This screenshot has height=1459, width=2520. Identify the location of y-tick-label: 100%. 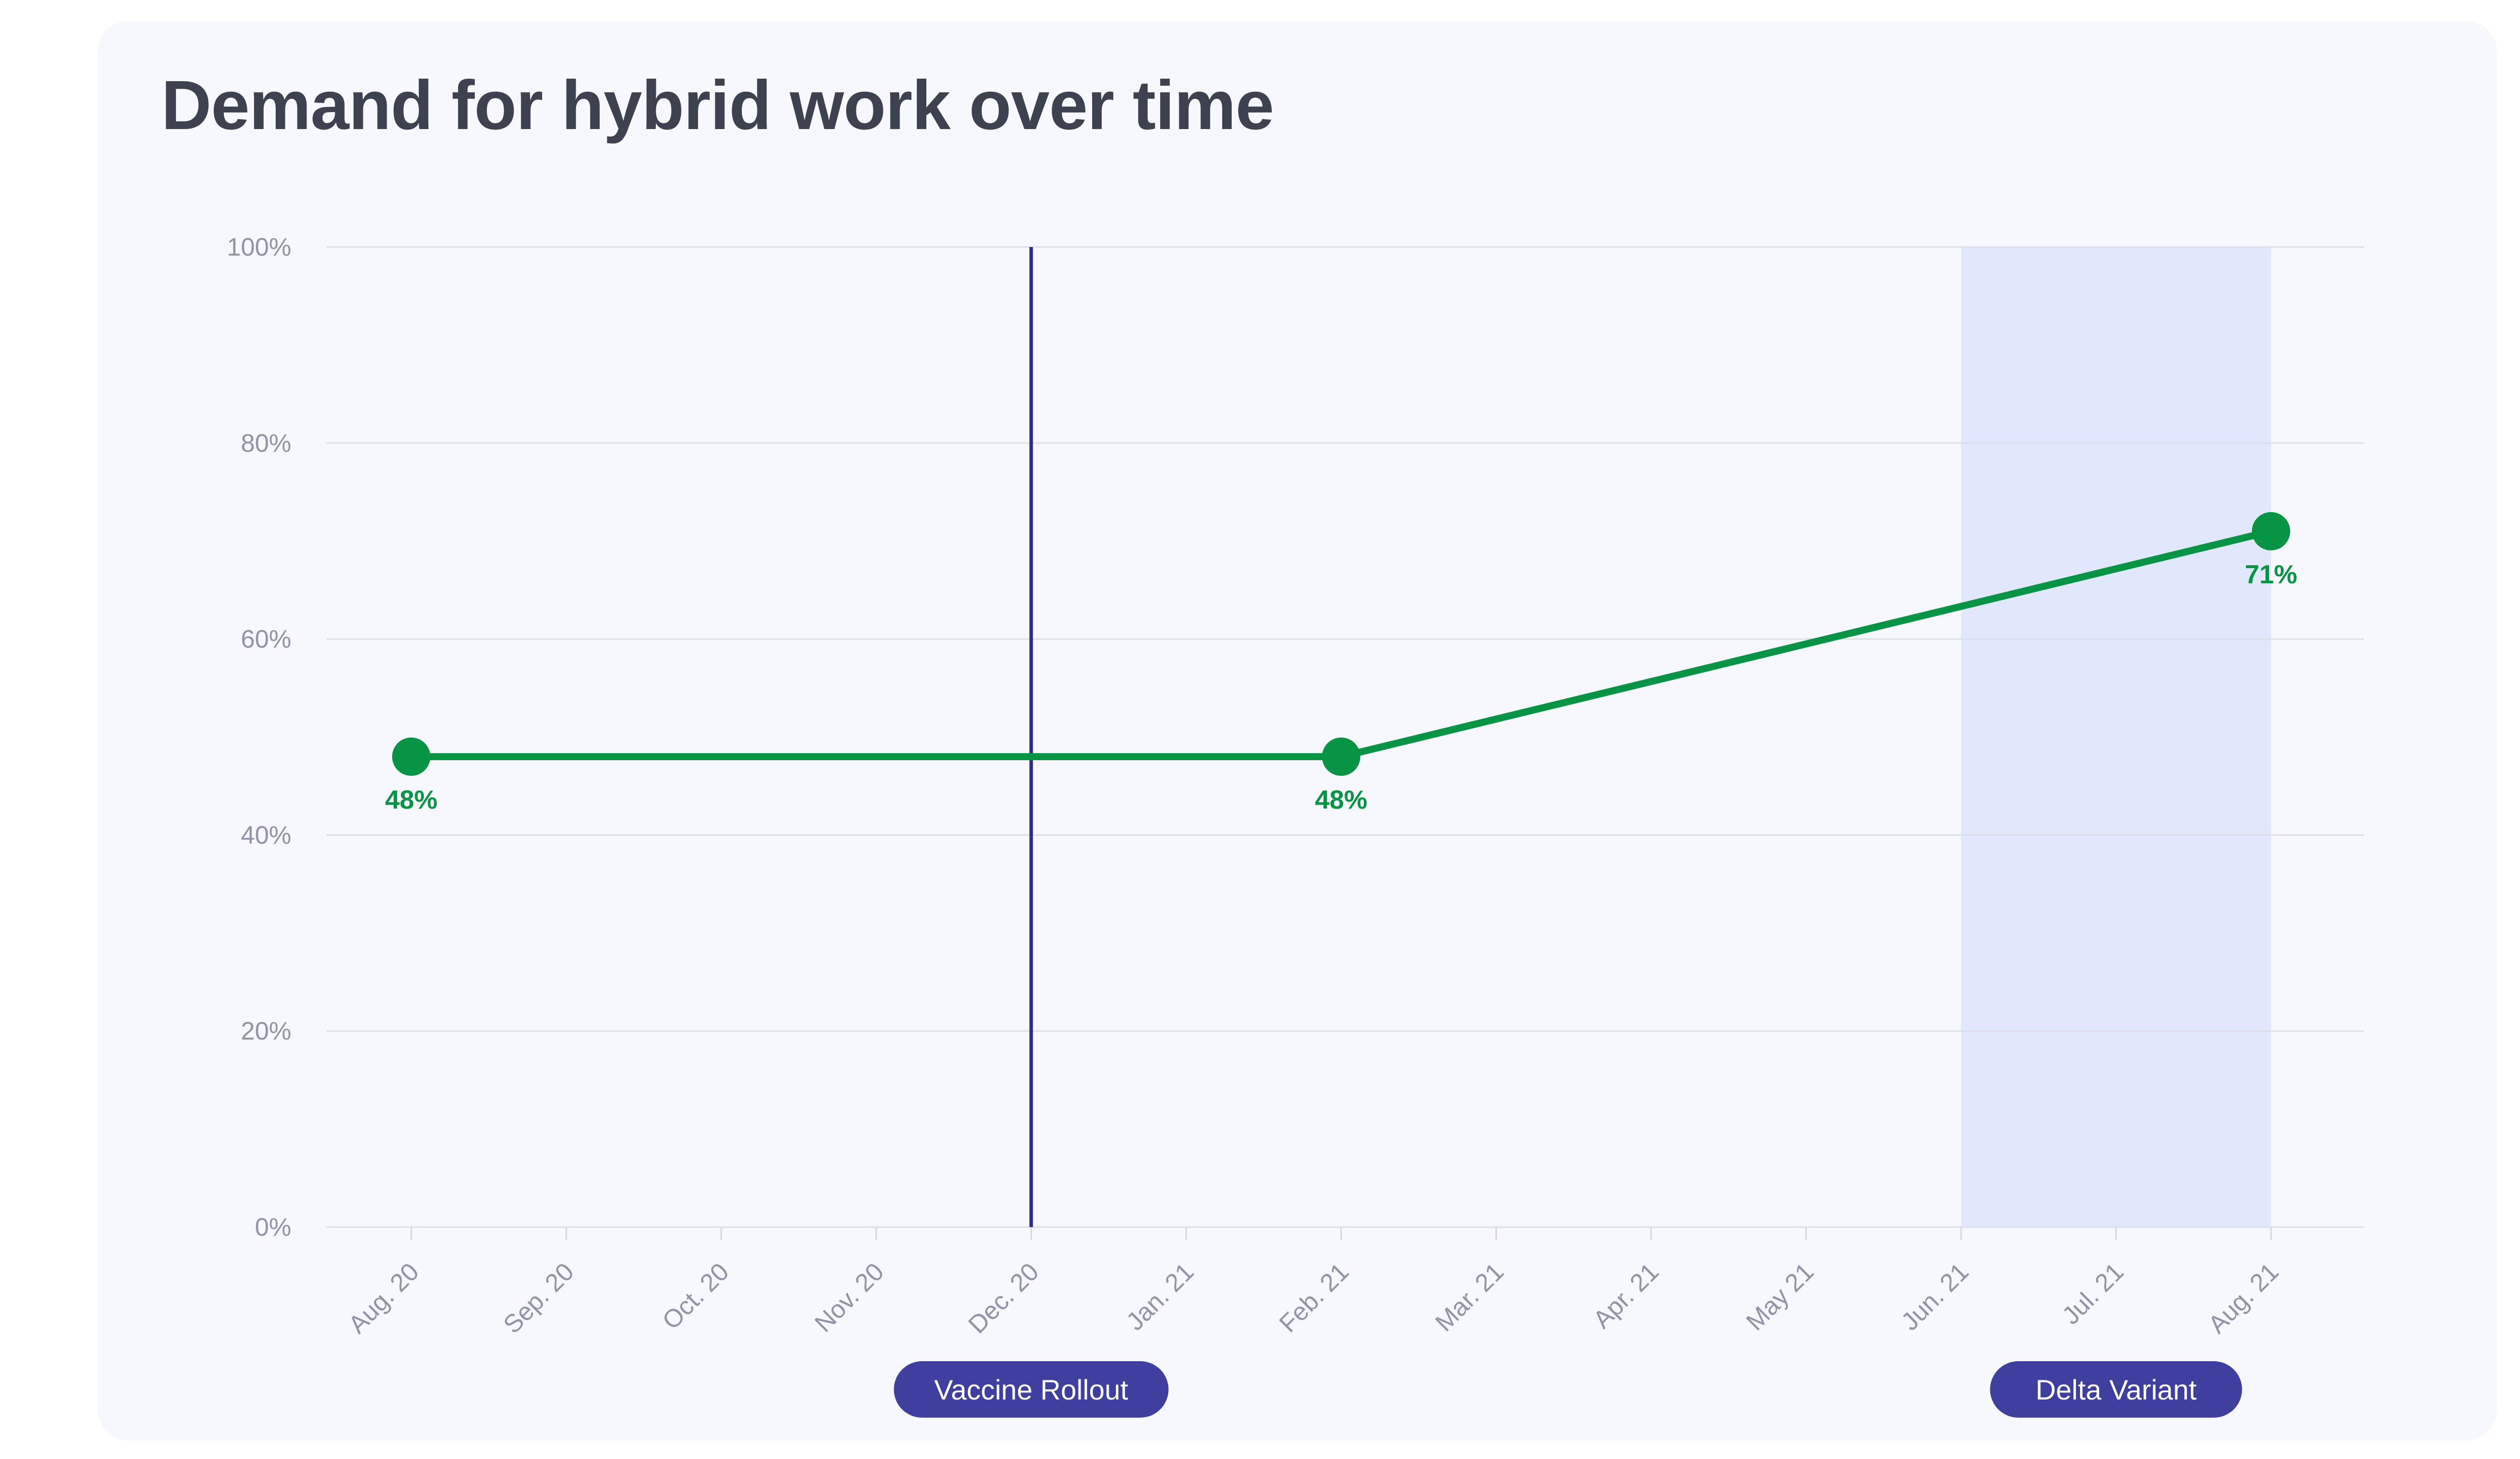
(259, 247).